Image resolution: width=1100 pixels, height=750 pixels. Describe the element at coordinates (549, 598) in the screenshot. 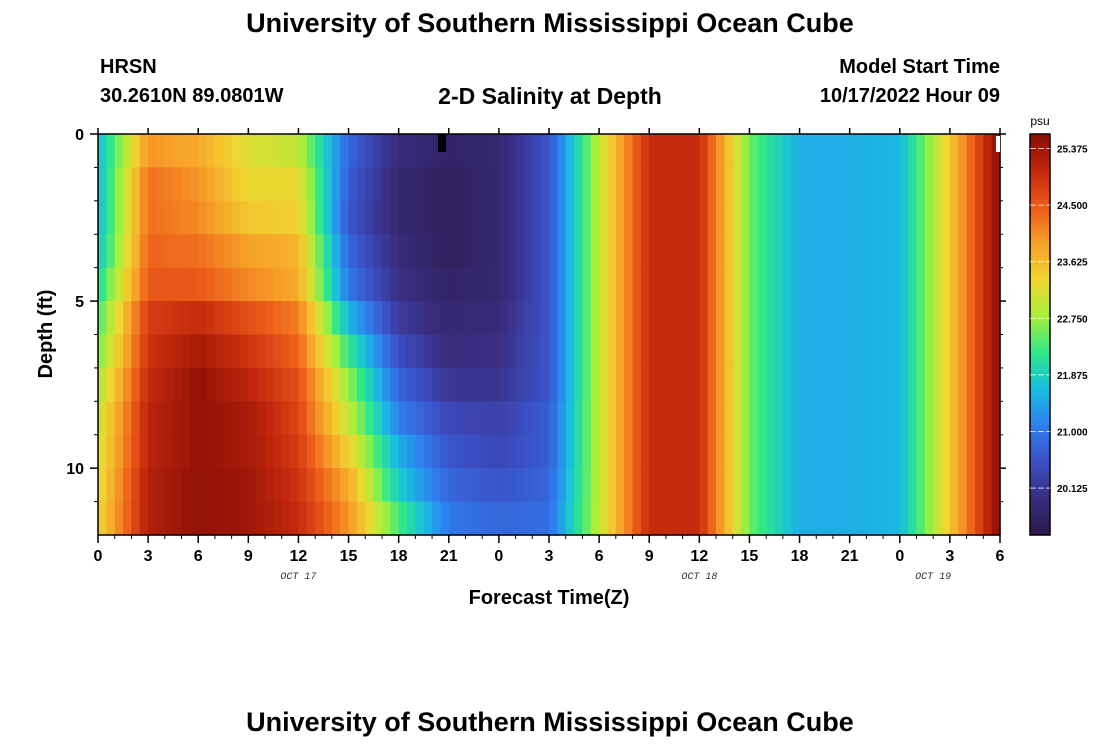

I see `x-axis-title: Forecast Time(Z)` at that location.